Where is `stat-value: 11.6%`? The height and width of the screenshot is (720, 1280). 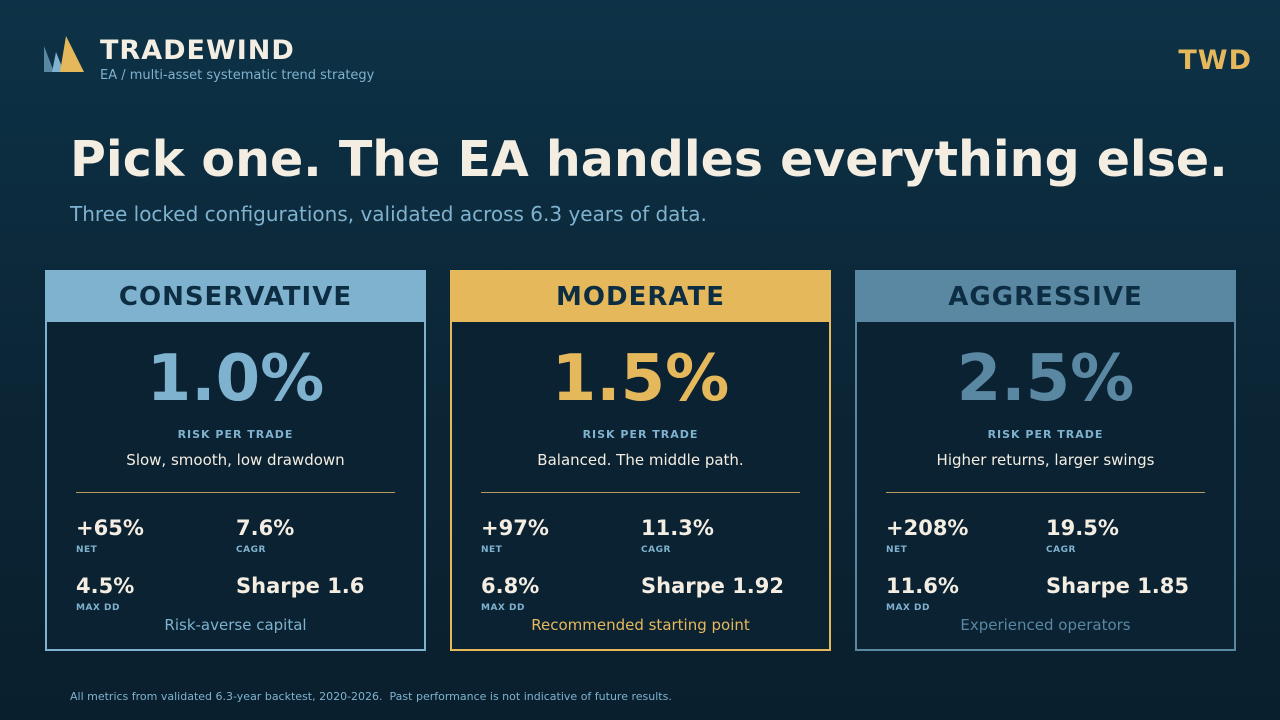 stat-value: 11.6% is located at coordinates (922, 586).